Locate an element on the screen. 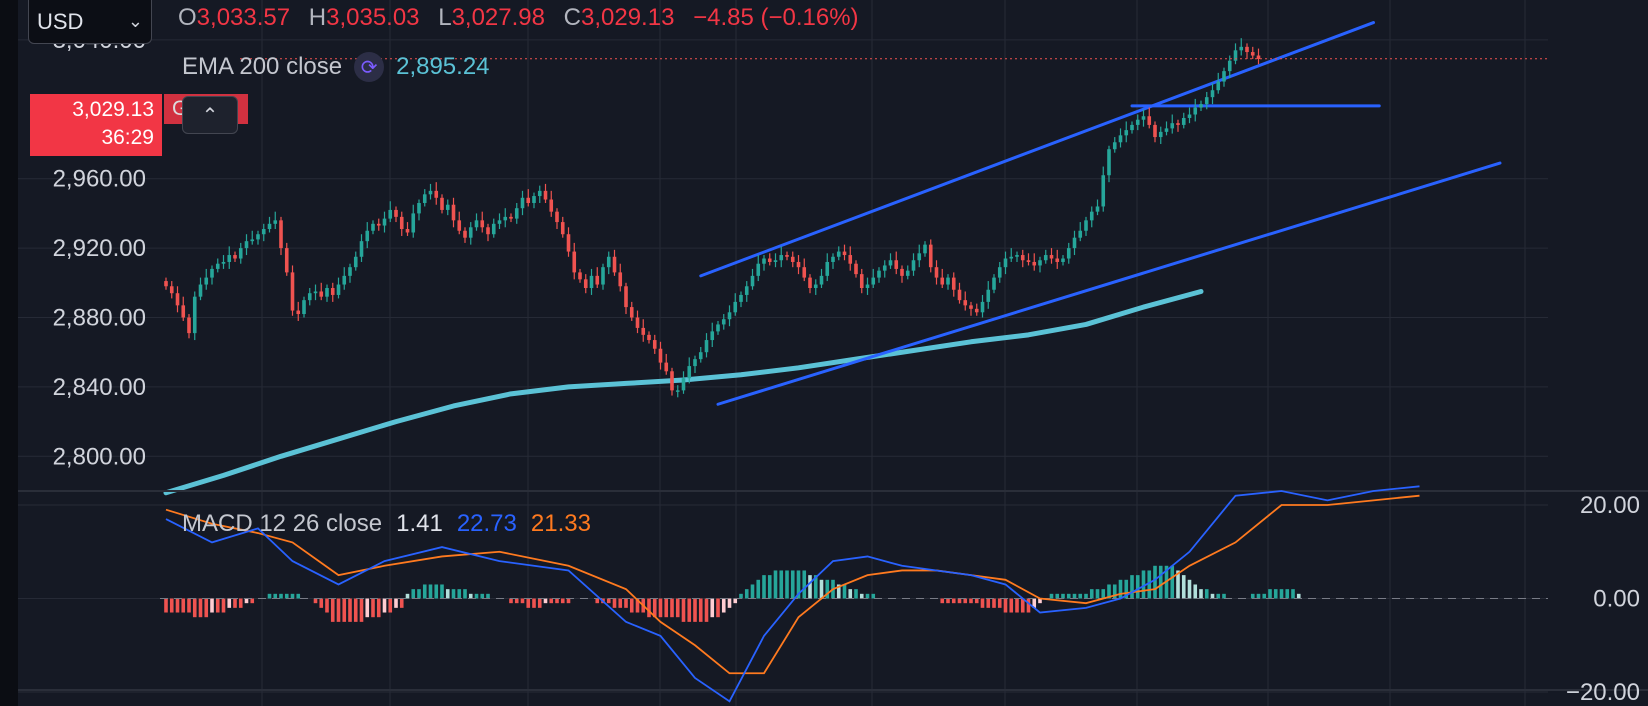 The width and height of the screenshot is (1648, 706). close-label: C is located at coordinates (572, 17).